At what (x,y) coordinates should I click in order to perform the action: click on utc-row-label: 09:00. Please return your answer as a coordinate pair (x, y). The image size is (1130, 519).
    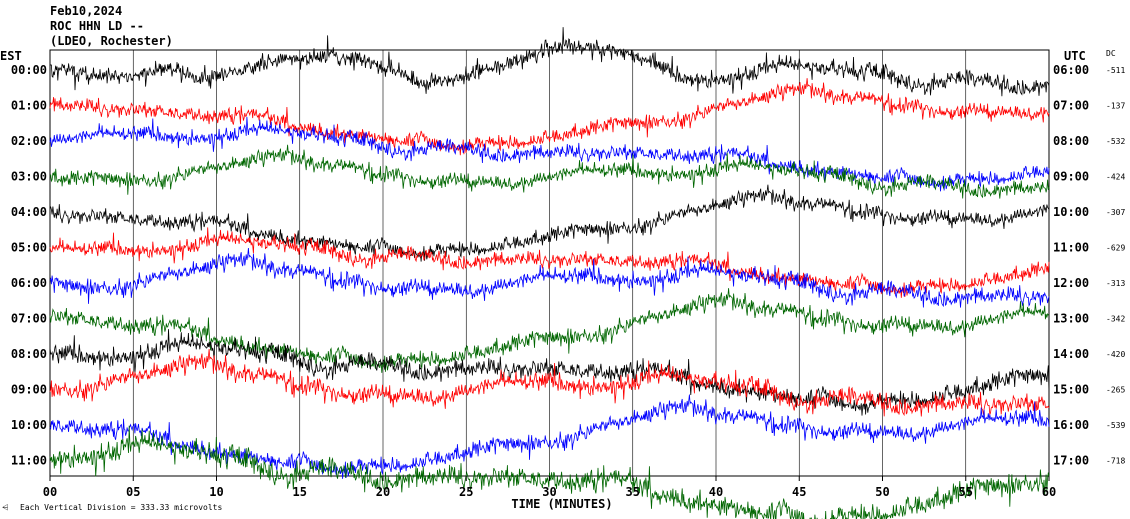
    Looking at the image, I should click on (1071, 177).